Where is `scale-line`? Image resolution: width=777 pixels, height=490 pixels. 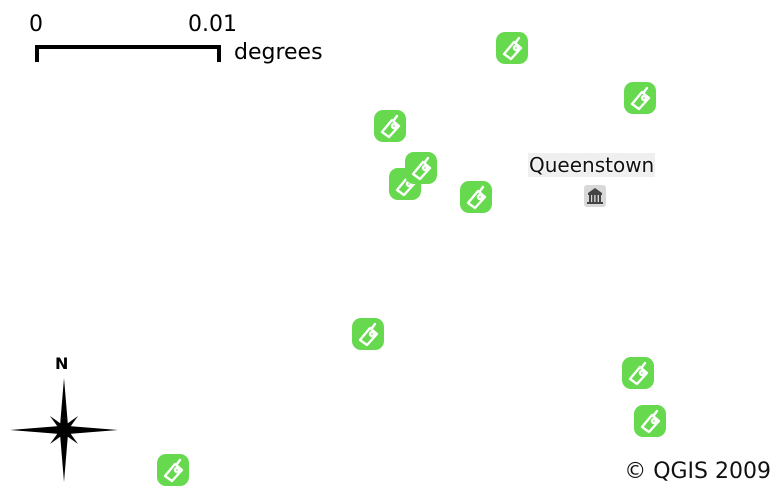
scale-line is located at coordinates (128, 53).